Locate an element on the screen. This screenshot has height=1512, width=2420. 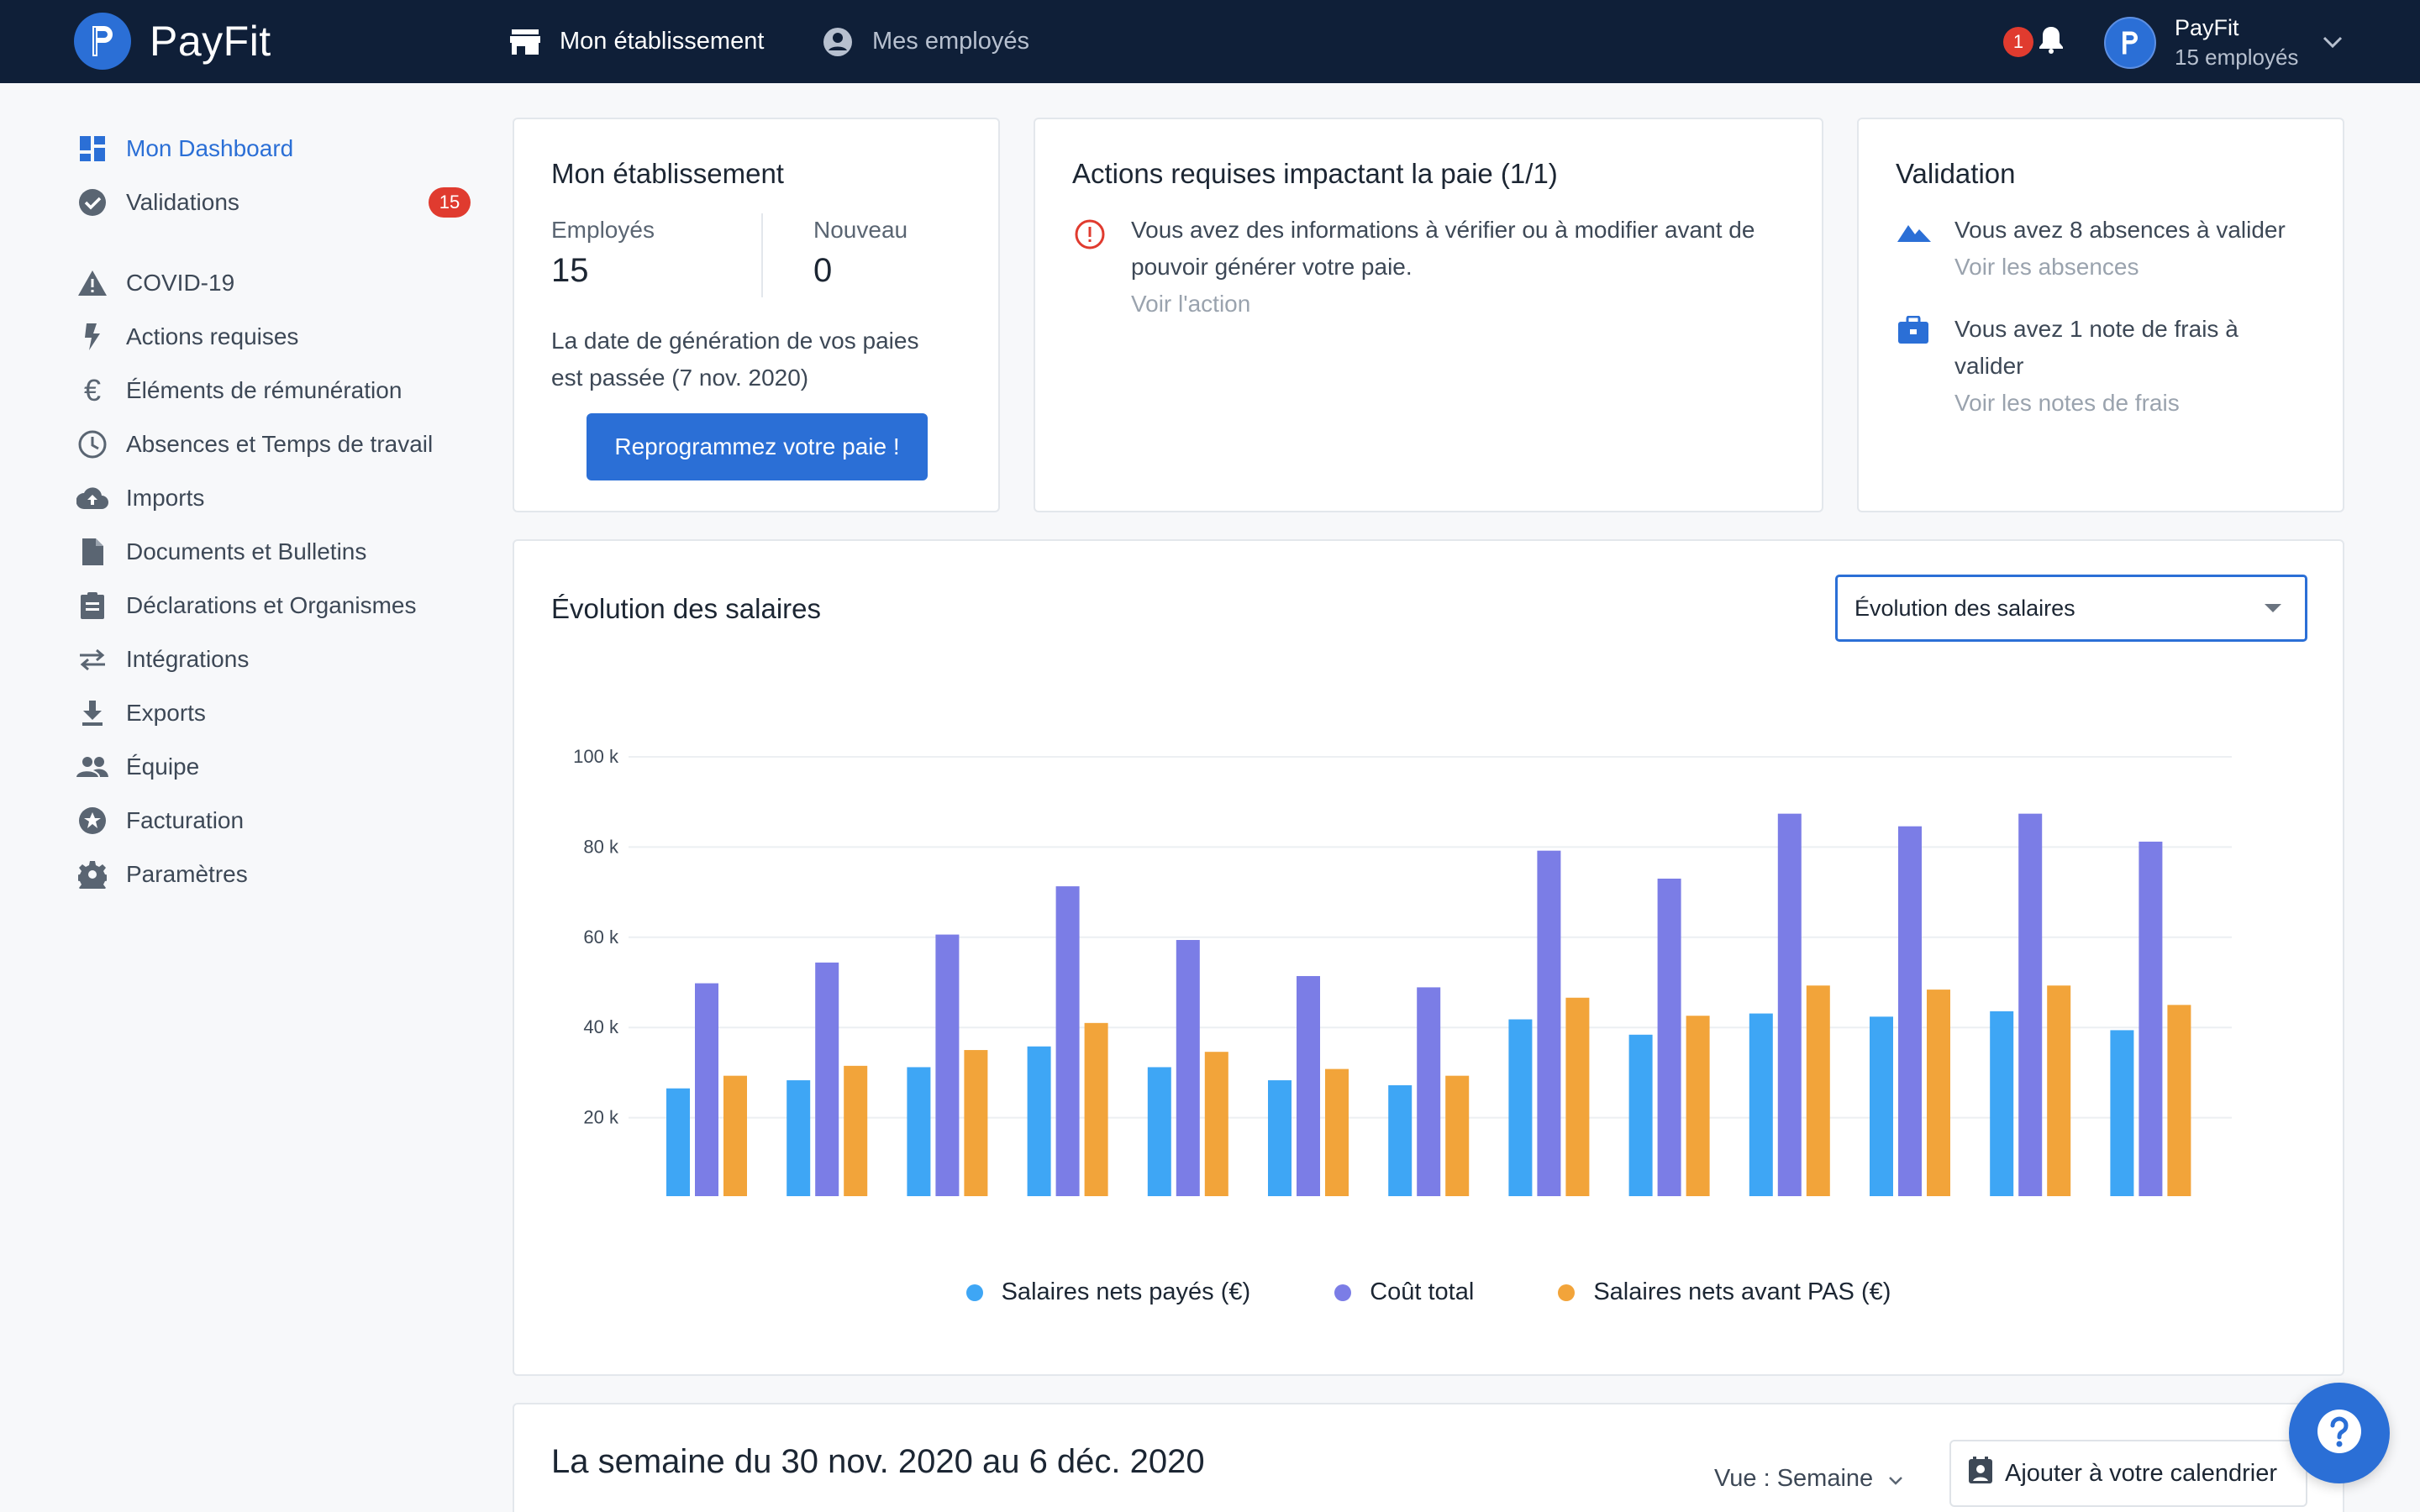
notifications: 1 is located at coordinates (2034, 41).